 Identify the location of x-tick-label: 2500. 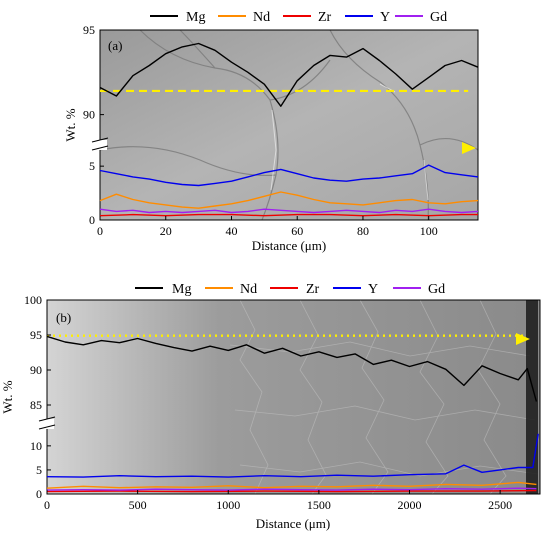
(500, 505).